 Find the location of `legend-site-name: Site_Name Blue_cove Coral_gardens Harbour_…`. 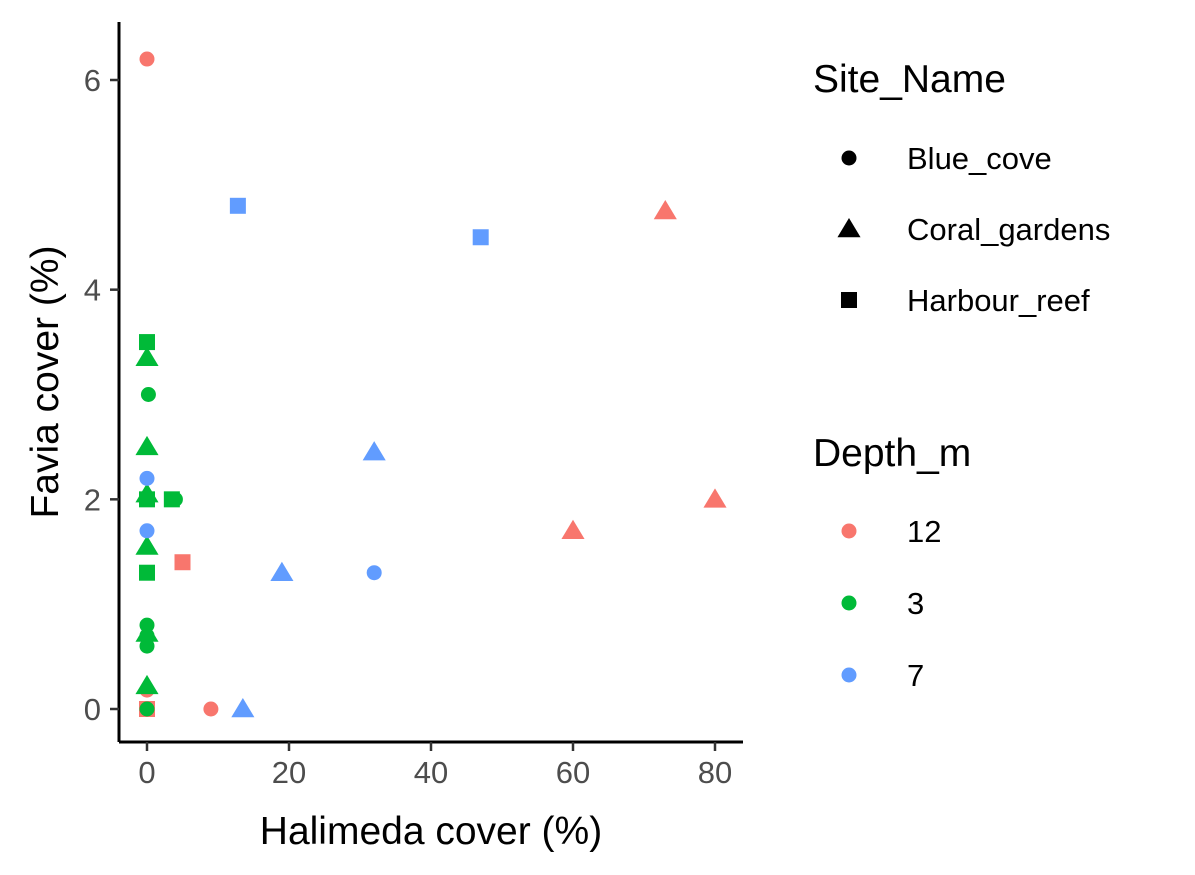

legend-site-name: Site_Name Blue_cove Coral_gardens Harbour_… is located at coordinates (961, 188).